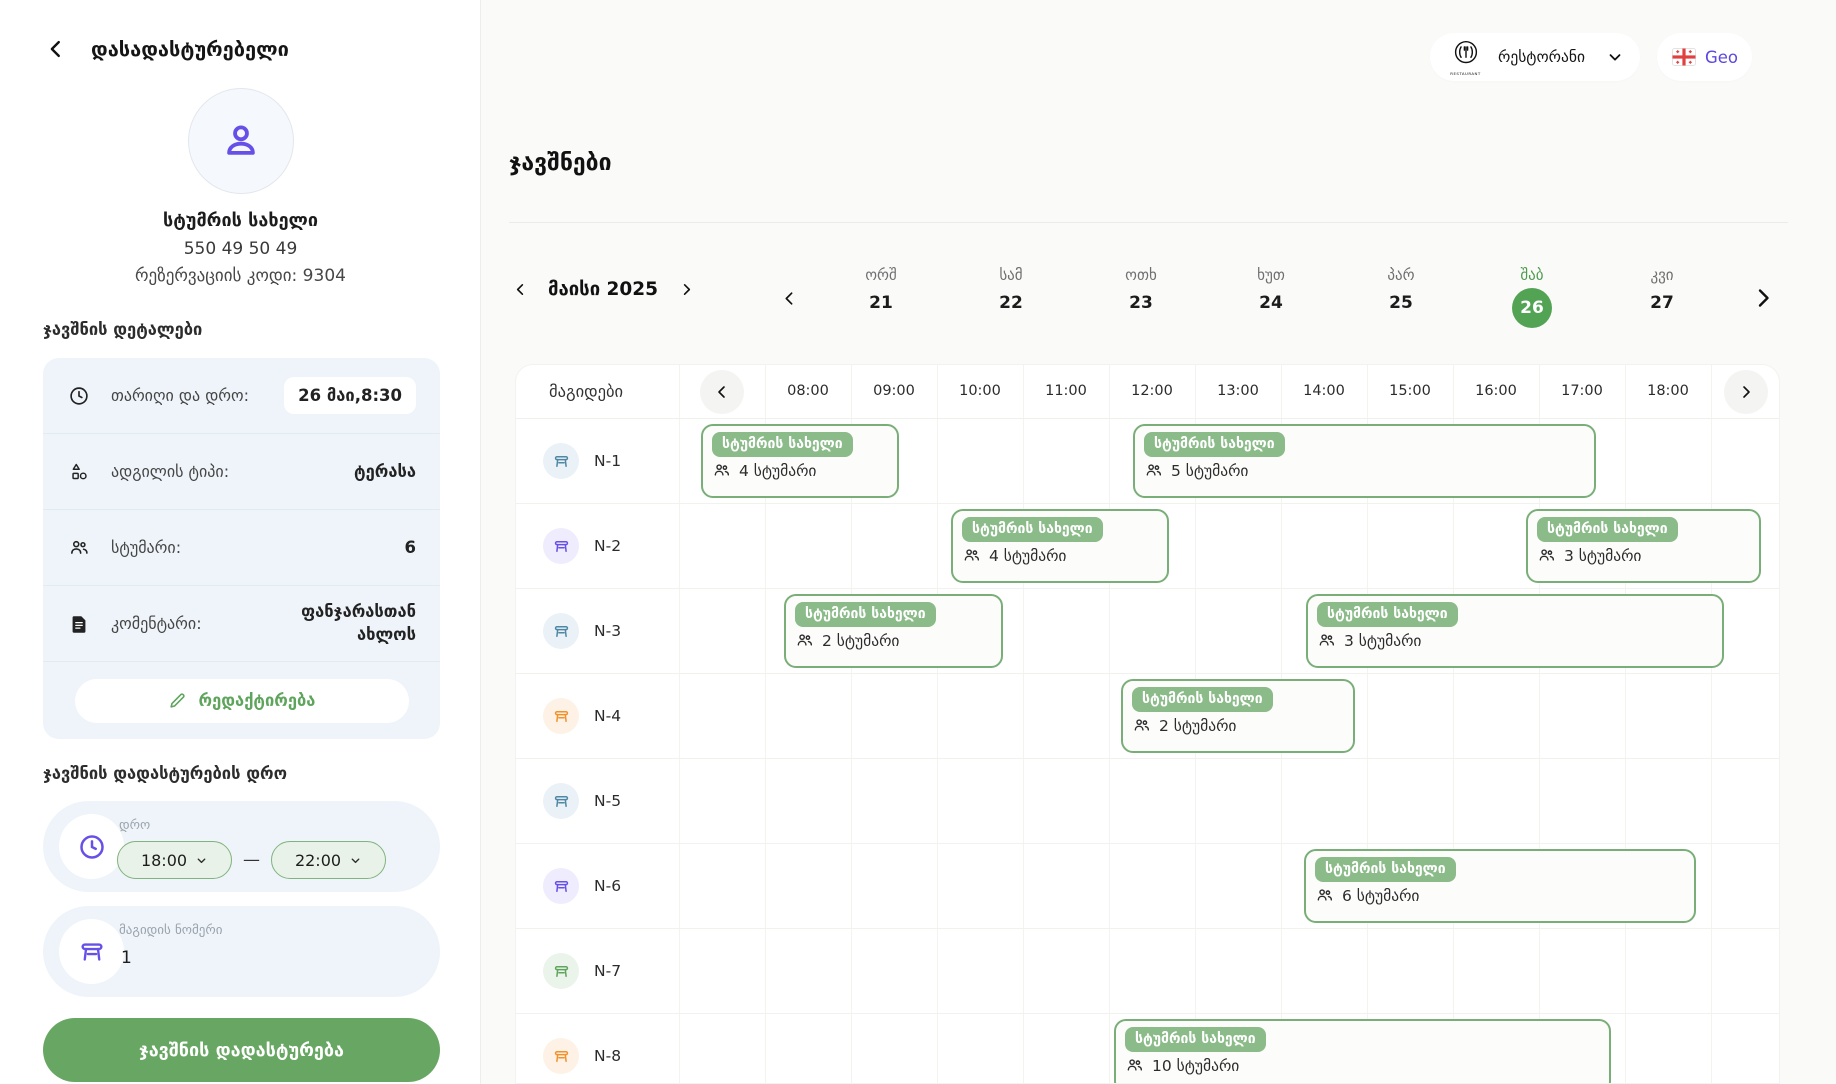 This screenshot has height=1084, width=1836. I want to click on days-prev-button, so click(789, 298).